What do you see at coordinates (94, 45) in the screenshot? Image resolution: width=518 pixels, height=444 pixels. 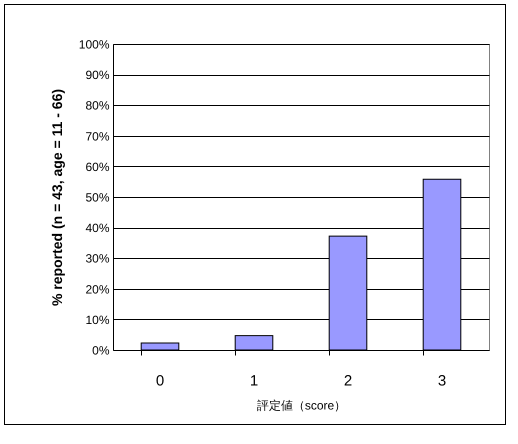 I see `y-tick-label: 100%` at bounding box center [94, 45].